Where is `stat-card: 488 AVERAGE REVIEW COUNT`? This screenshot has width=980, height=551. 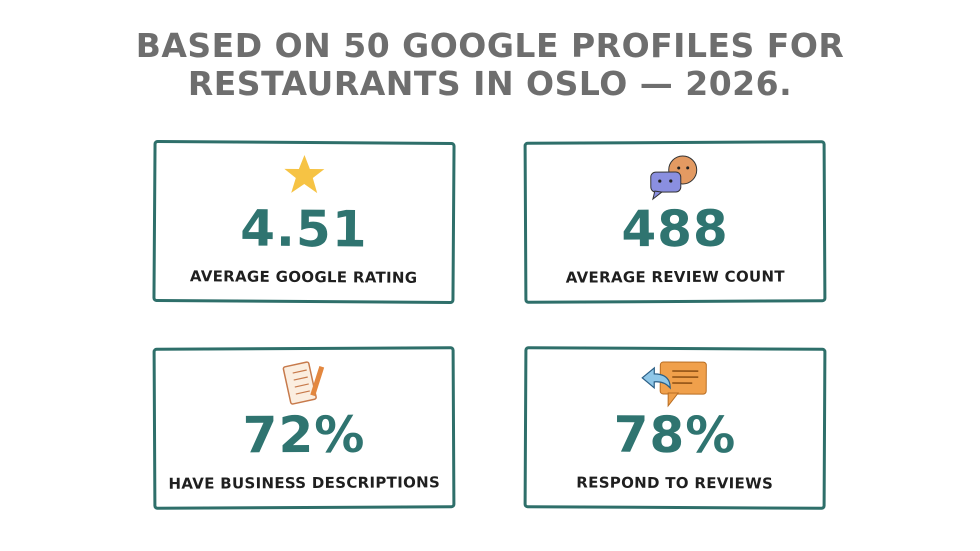 stat-card: 488 AVERAGE REVIEW COUNT is located at coordinates (675, 222).